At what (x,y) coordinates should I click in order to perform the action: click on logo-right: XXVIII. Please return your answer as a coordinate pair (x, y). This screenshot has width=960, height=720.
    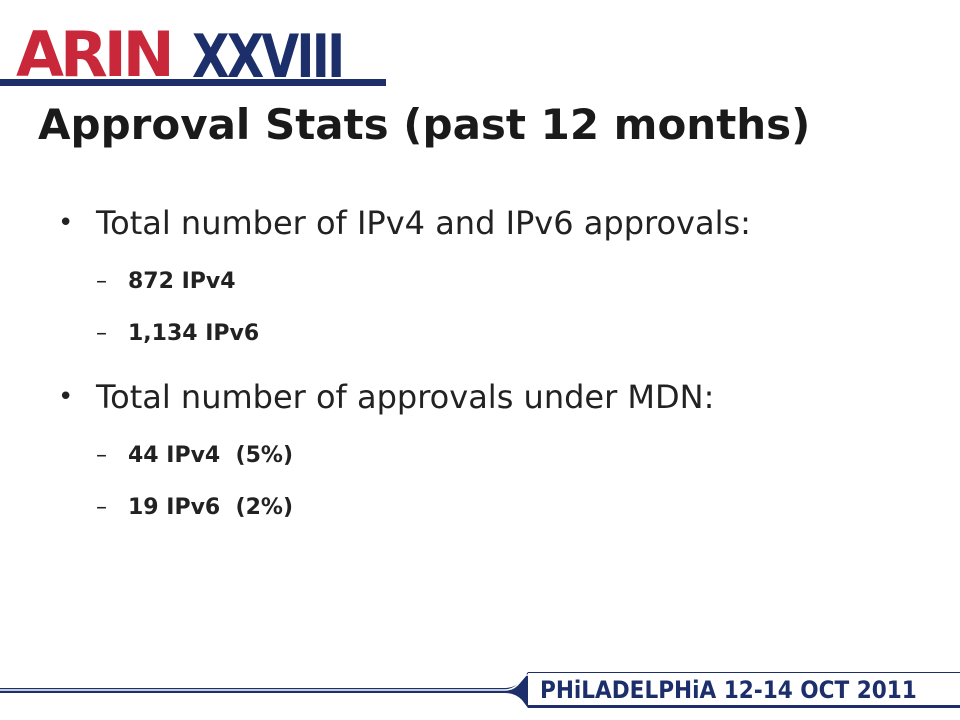
    Looking at the image, I should click on (268, 57).